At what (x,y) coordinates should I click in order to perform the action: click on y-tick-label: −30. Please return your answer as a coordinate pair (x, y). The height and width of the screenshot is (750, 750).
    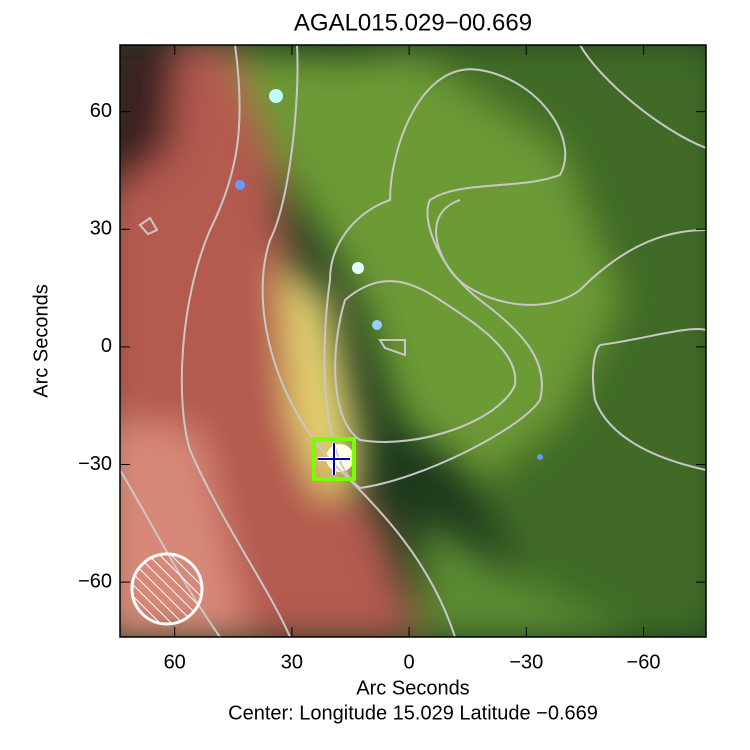
    Looking at the image, I should click on (95, 464).